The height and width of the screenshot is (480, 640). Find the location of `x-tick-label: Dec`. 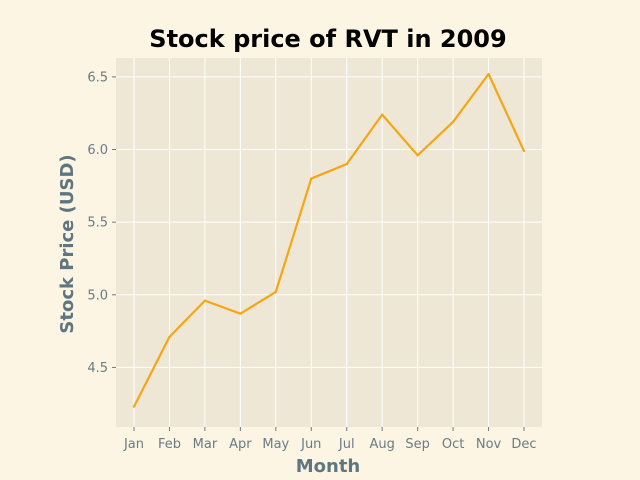

x-tick-label: Dec is located at coordinates (523, 444).